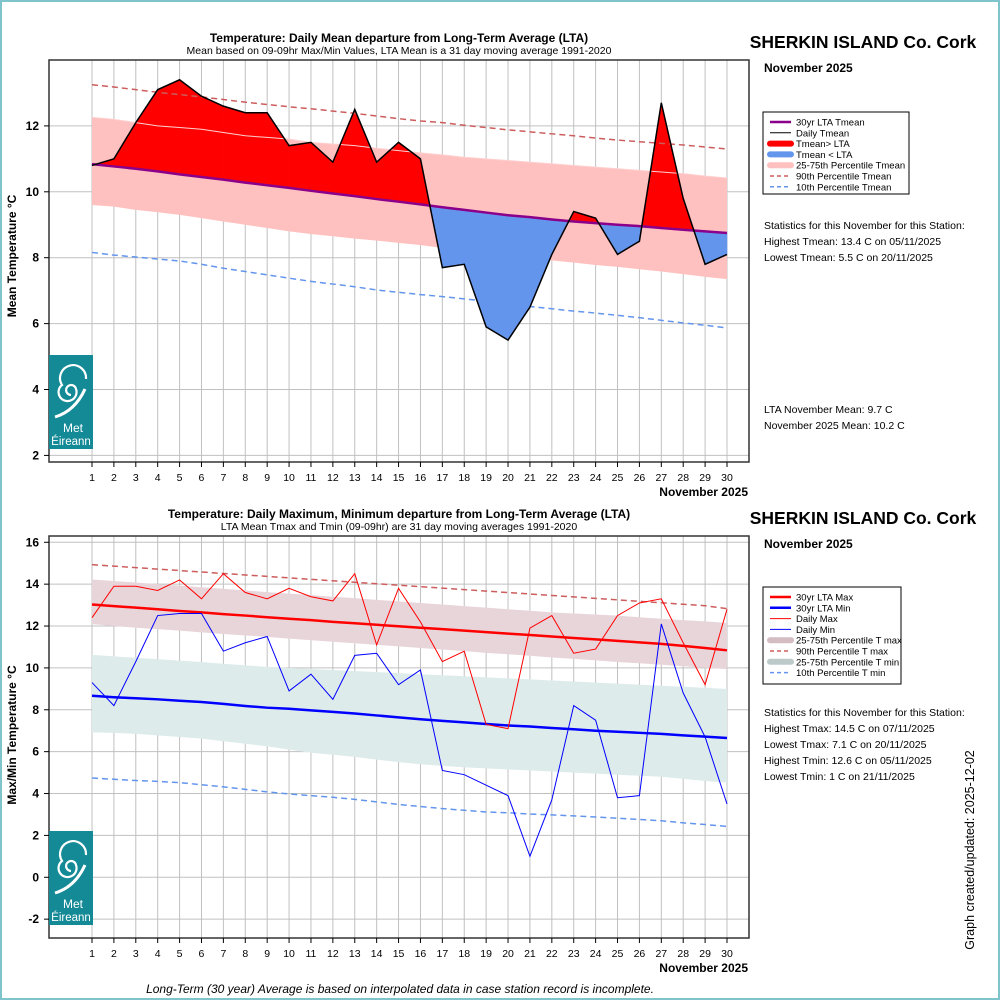  I want to click on daily-max-line, so click(409, 651).